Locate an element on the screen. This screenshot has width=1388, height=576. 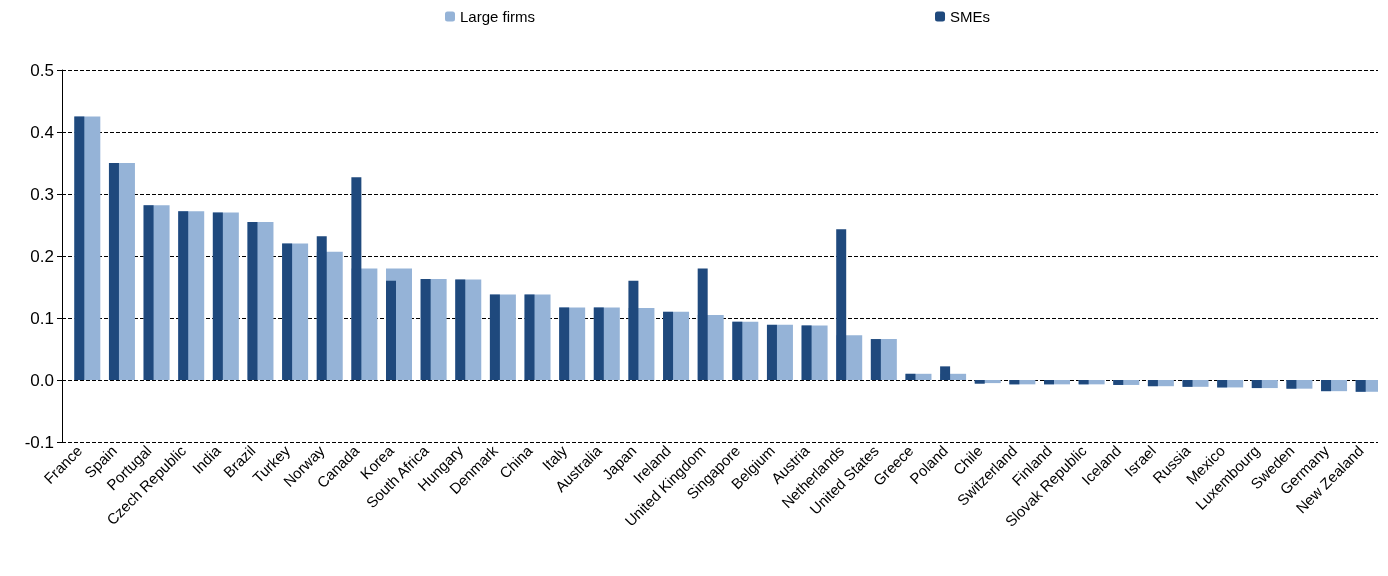
y-tick-label: -0.1 is located at coordinates (39, 442).